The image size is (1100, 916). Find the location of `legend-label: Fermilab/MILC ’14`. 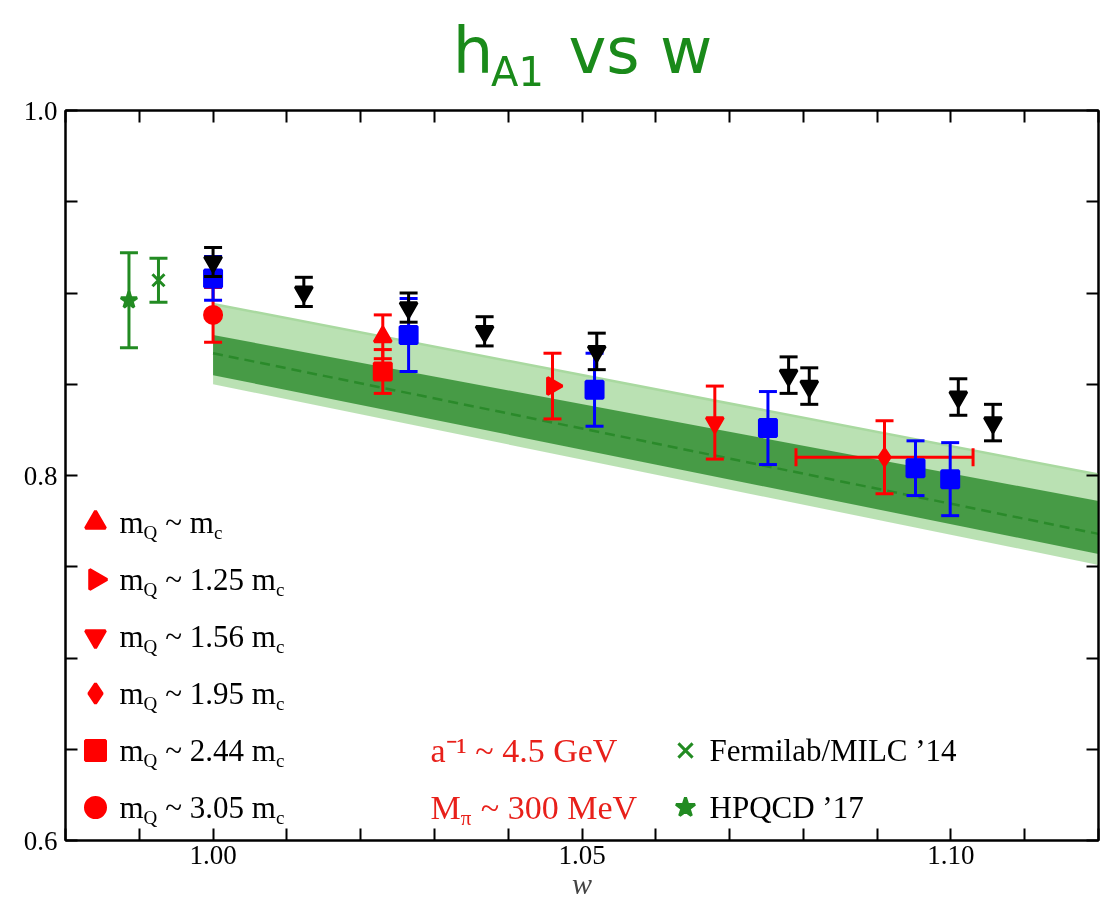

legend-label: Fermilab/MILC ’14 is located at coordinates (833, 750).